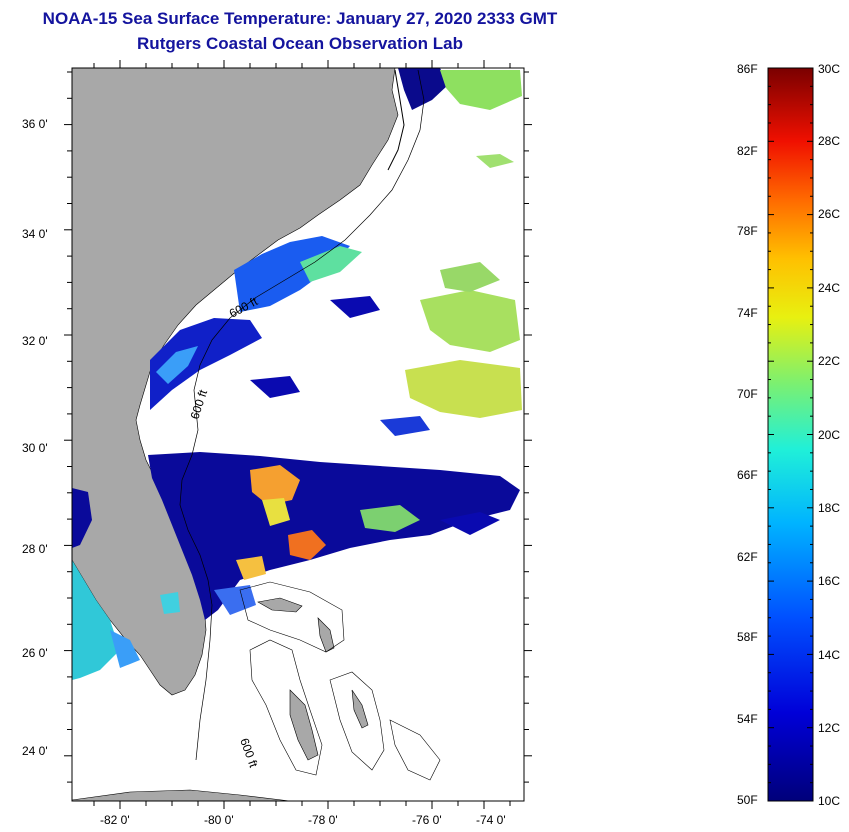 Image resolution: width=849 pixels, height=832 pixels. Describe the element at coordinates (829, 435) in the screenshot. I see `cb-c-20: 20C` at that location.